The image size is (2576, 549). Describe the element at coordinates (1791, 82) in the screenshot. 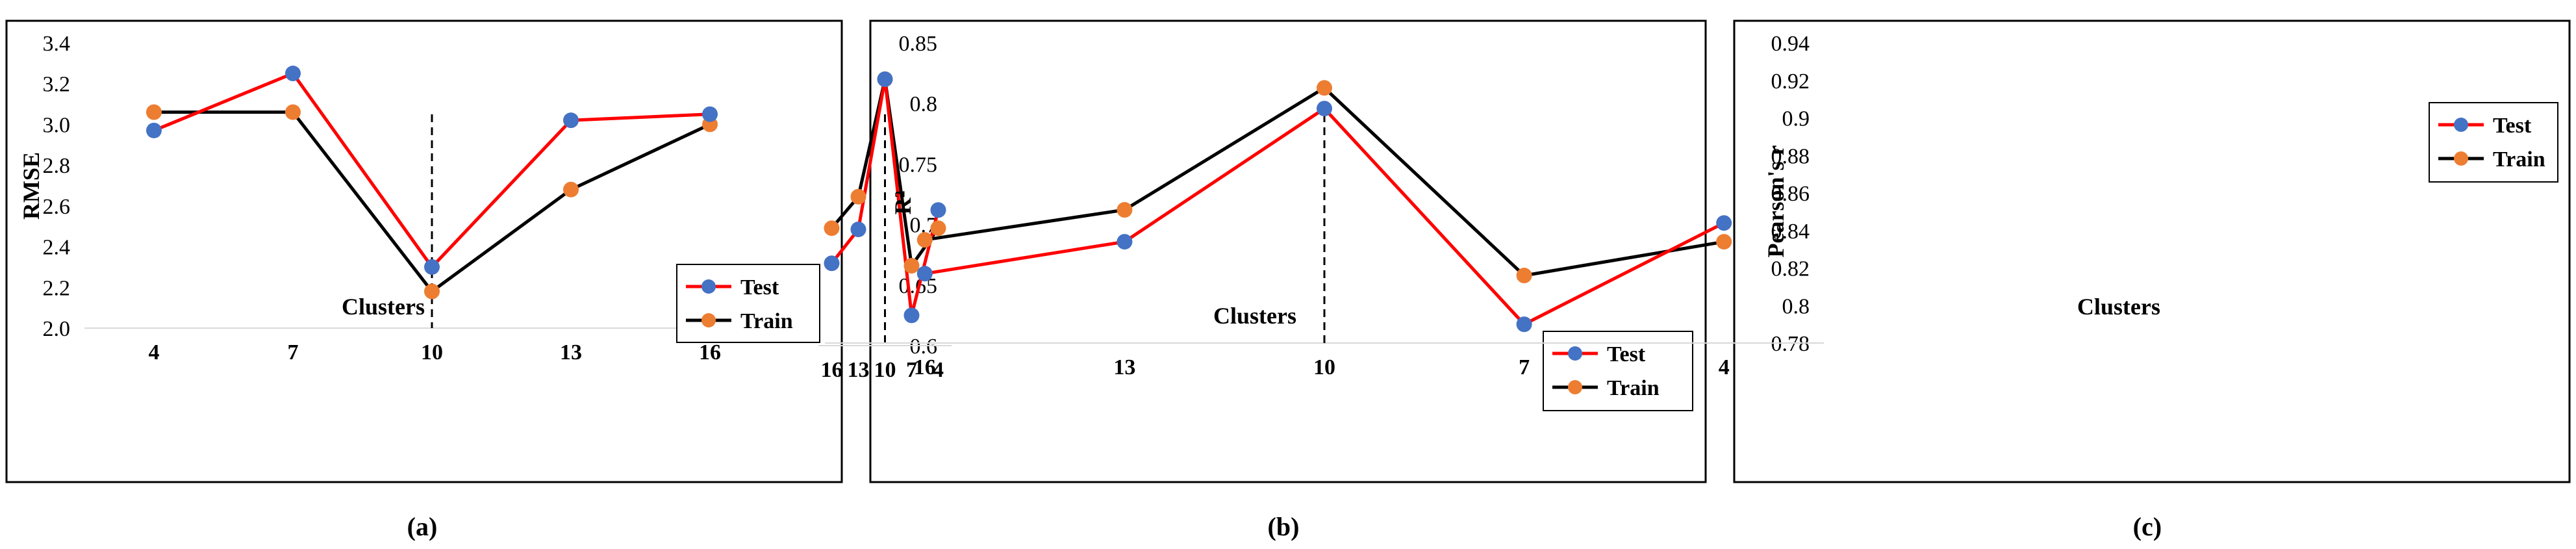

I see `y-tick-label: 0.92` at that location.